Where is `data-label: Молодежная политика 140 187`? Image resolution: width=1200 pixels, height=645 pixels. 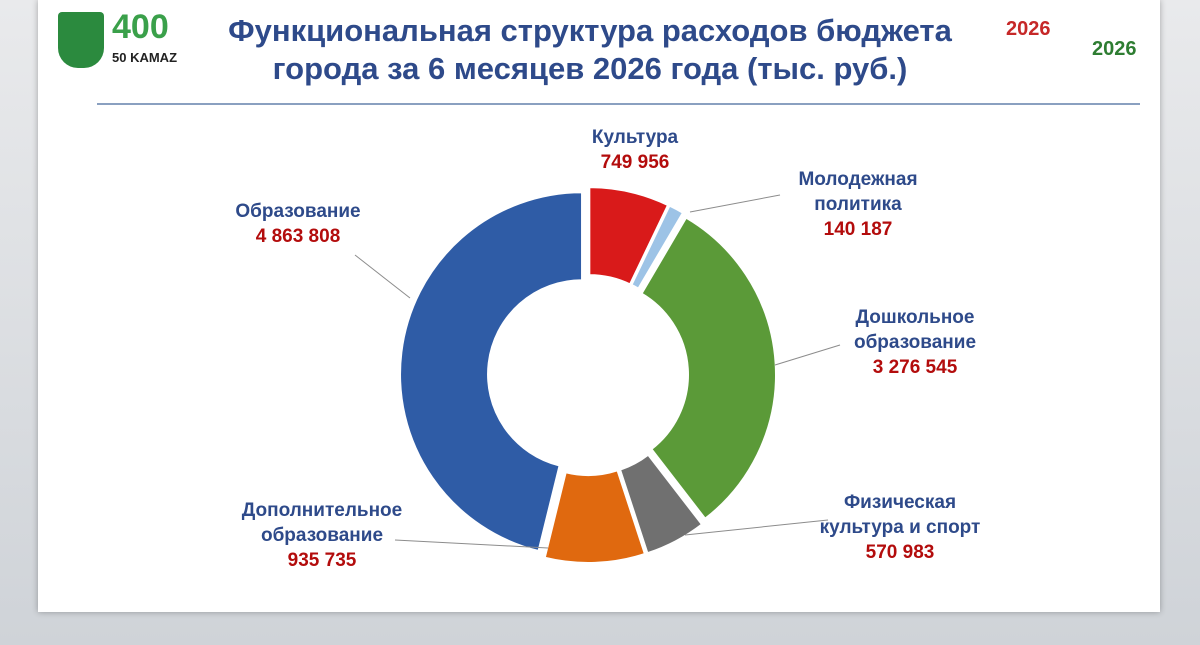 data-label: Молодежная политика 140 187 is located at coordinates (858, 204).